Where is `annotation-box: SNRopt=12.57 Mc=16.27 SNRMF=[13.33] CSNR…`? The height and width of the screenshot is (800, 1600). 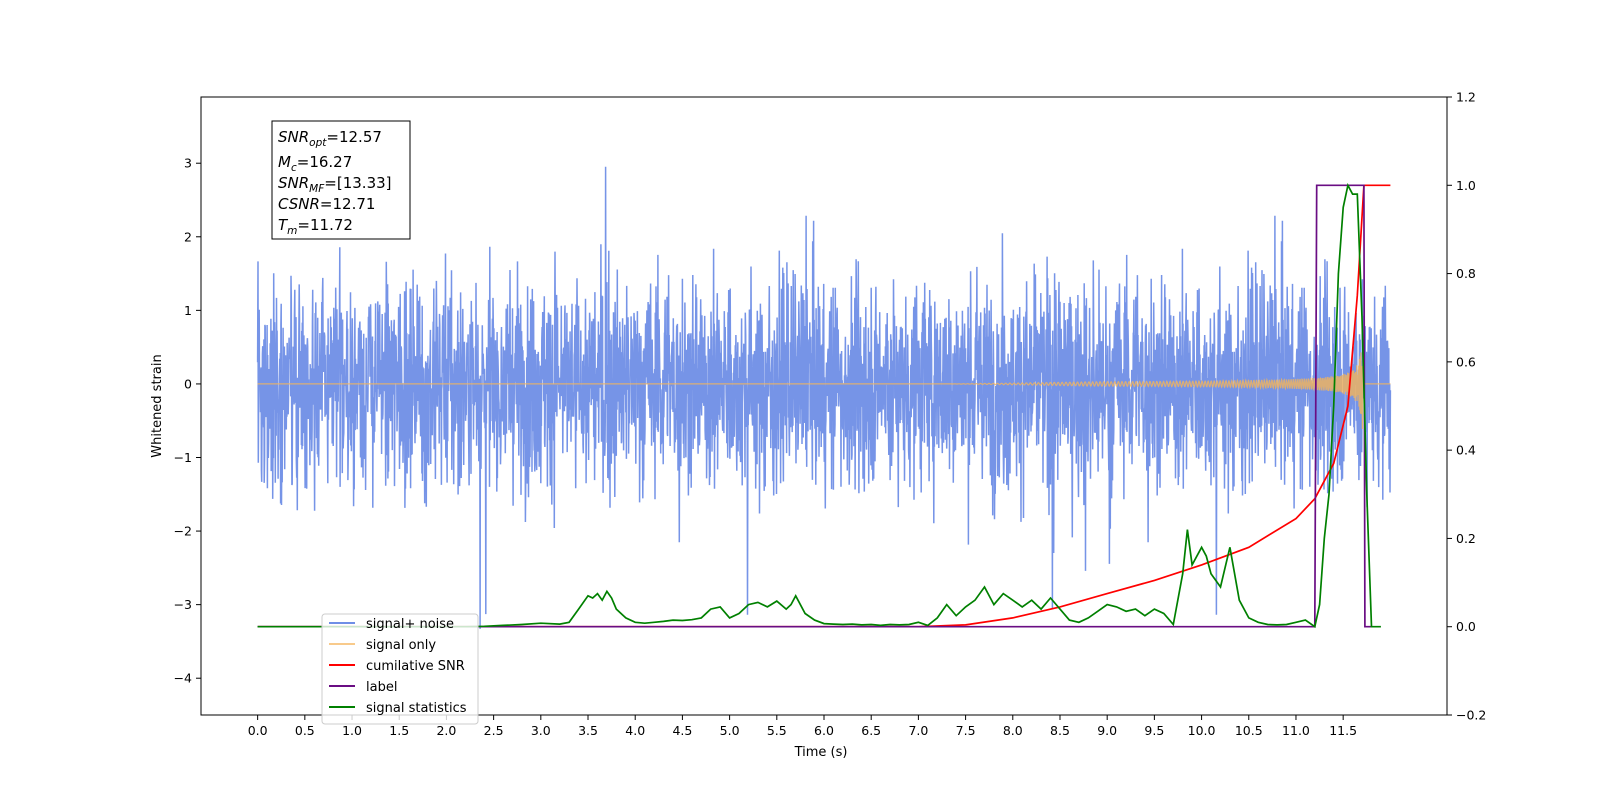
annotation-box: SNRopt=12.57 Mc=16.27 SNRMF=[13.33] CSNR… is located at coordinates (341, 180).